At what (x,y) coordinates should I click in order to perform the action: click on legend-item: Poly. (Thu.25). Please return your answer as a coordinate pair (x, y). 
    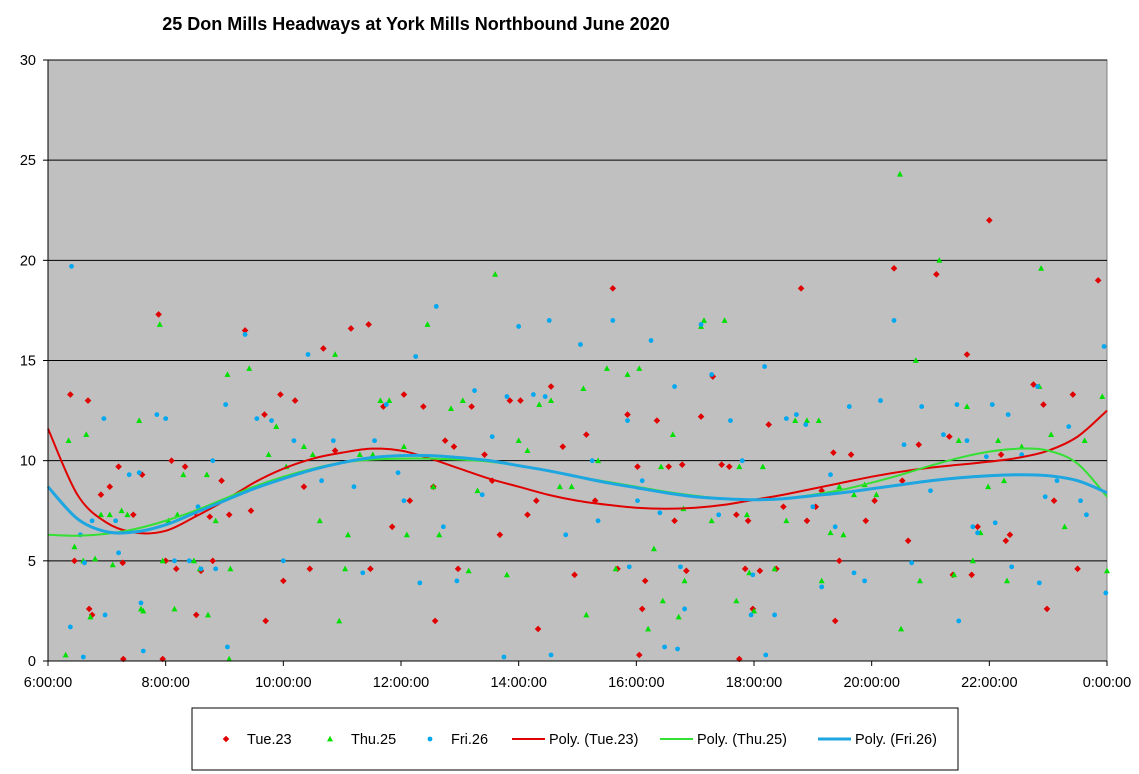
    Looking at the image, I should click on (723, 740).